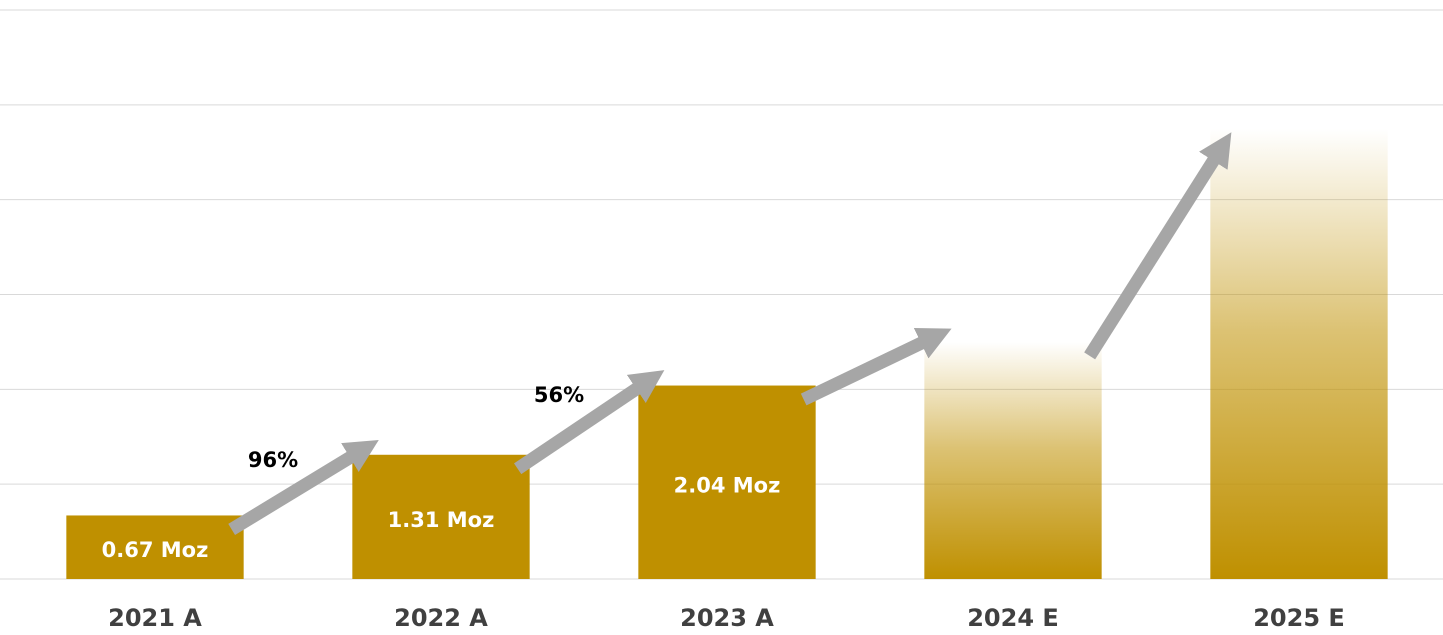 The image size is (1443, 635). Describe the element at coordinates (155, 618) in the screenshot. I see `x-tick-label: 2021 A` at that location.